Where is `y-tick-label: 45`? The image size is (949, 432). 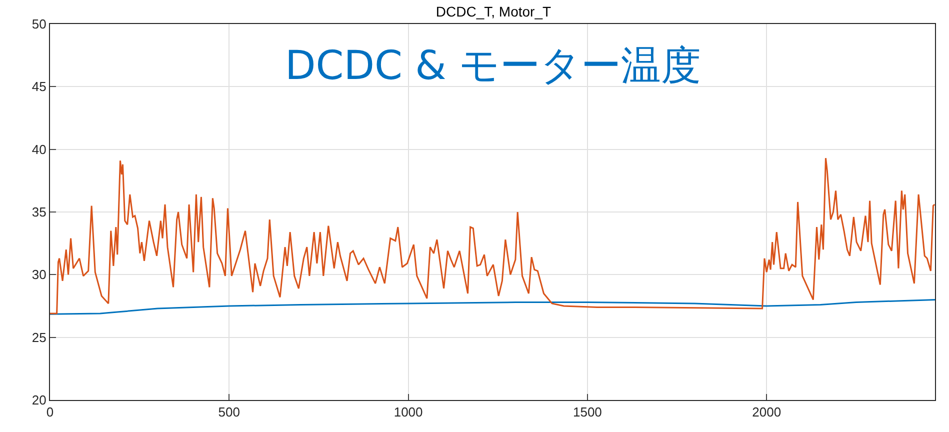 y-tick-label: 45 is located at coordinates (39, 86).